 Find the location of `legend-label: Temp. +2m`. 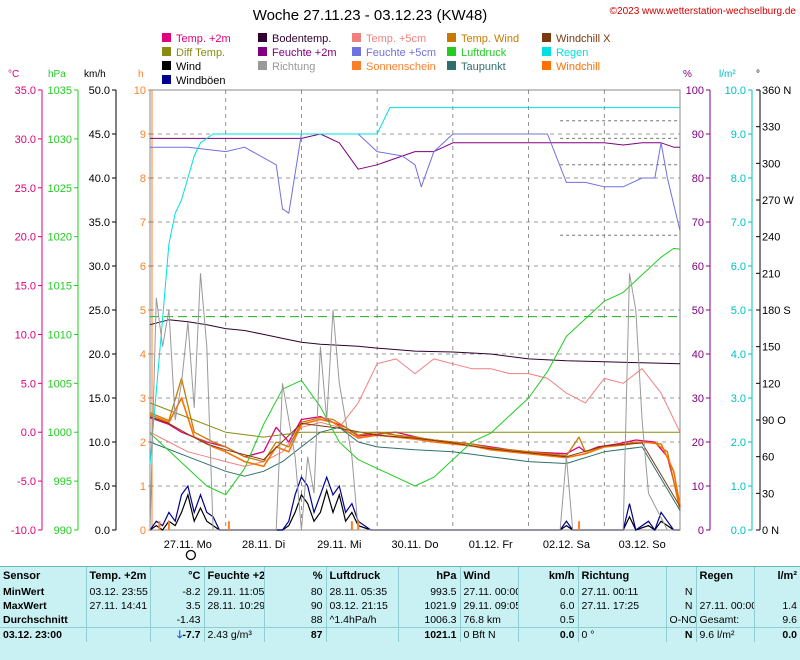

legend-label: Temp. +2m is located at coordinates (203, 39).